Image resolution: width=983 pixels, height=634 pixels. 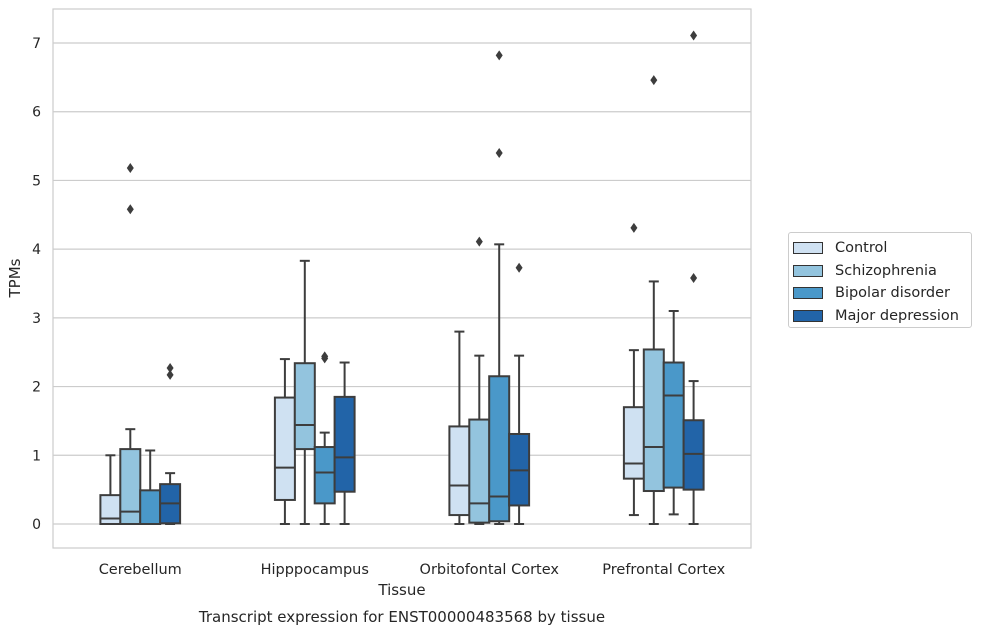 What do you see at coordinates (140, 570) in the screenshot?
I see `x-tick-label: Cerebellum` at bounding box center [140, 570].